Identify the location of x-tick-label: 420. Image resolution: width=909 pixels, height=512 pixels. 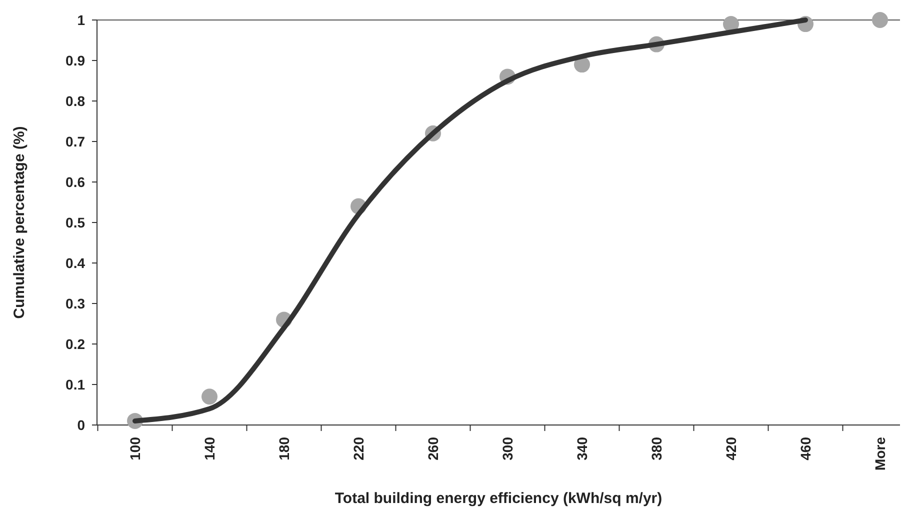
(730, 448).